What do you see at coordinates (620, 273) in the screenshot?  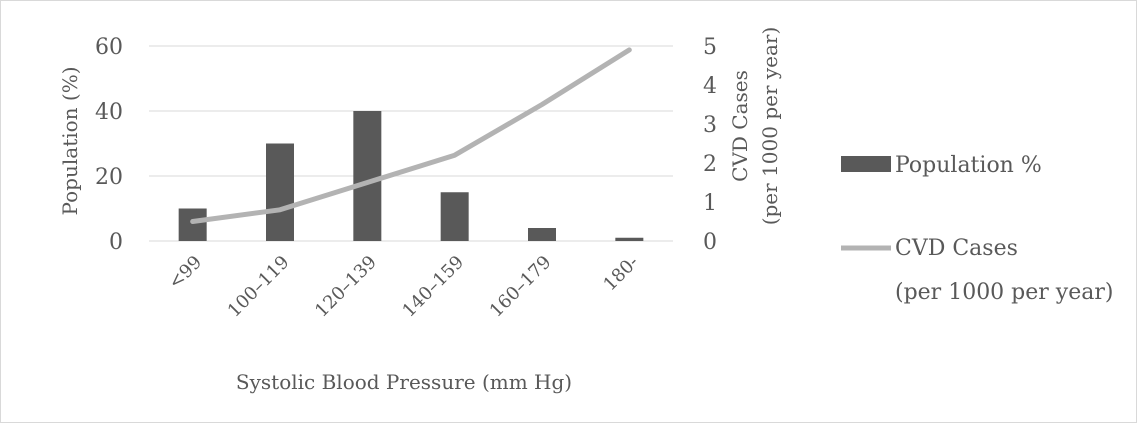 I see `category-label: 180-` at bounding box center [620, 273].